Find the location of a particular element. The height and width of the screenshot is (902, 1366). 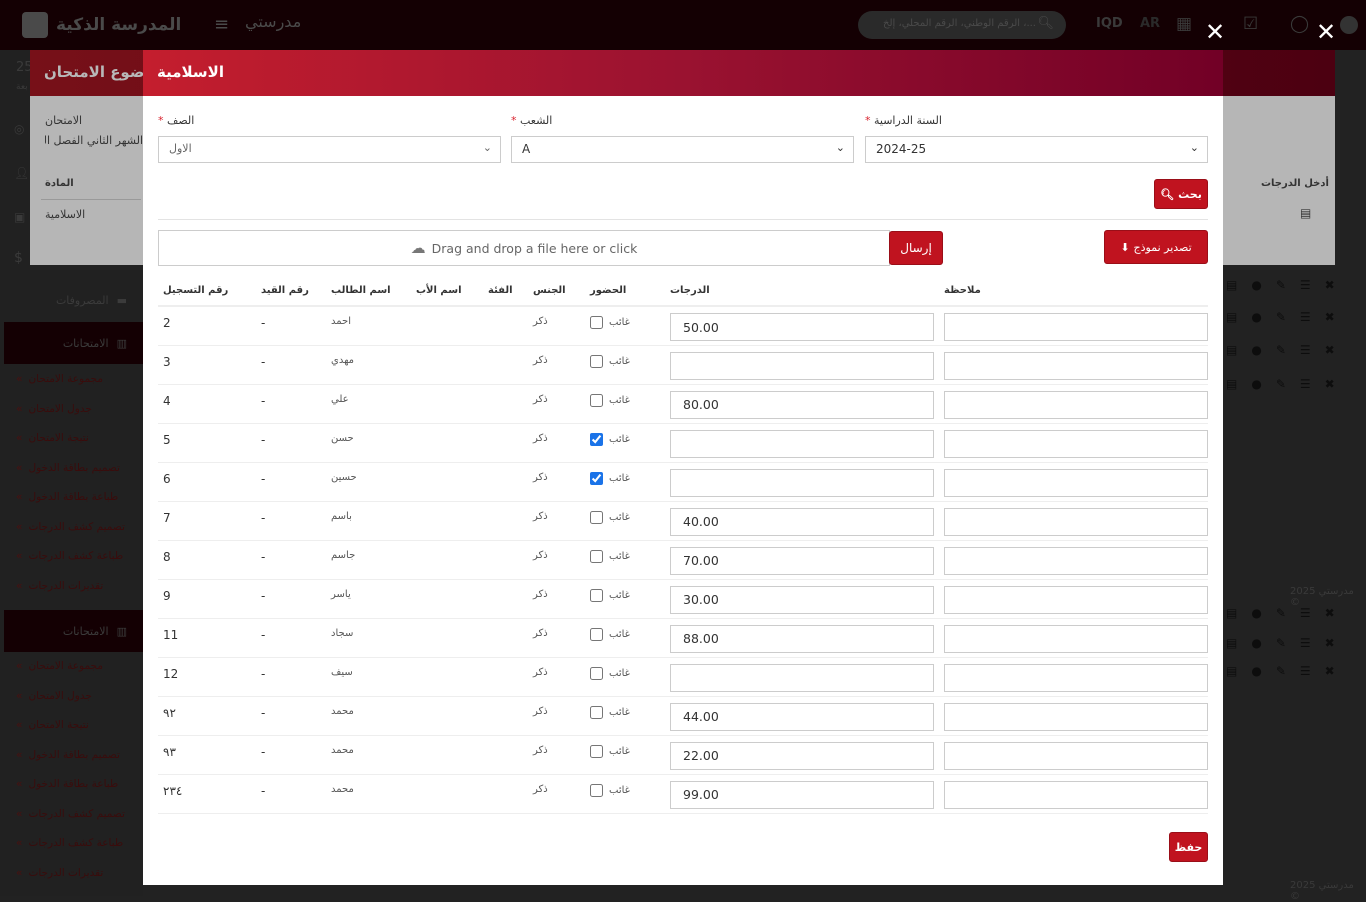

sidebar-subitem: « تصميم بطاقة الدخول is located at coordinates (68, 755).